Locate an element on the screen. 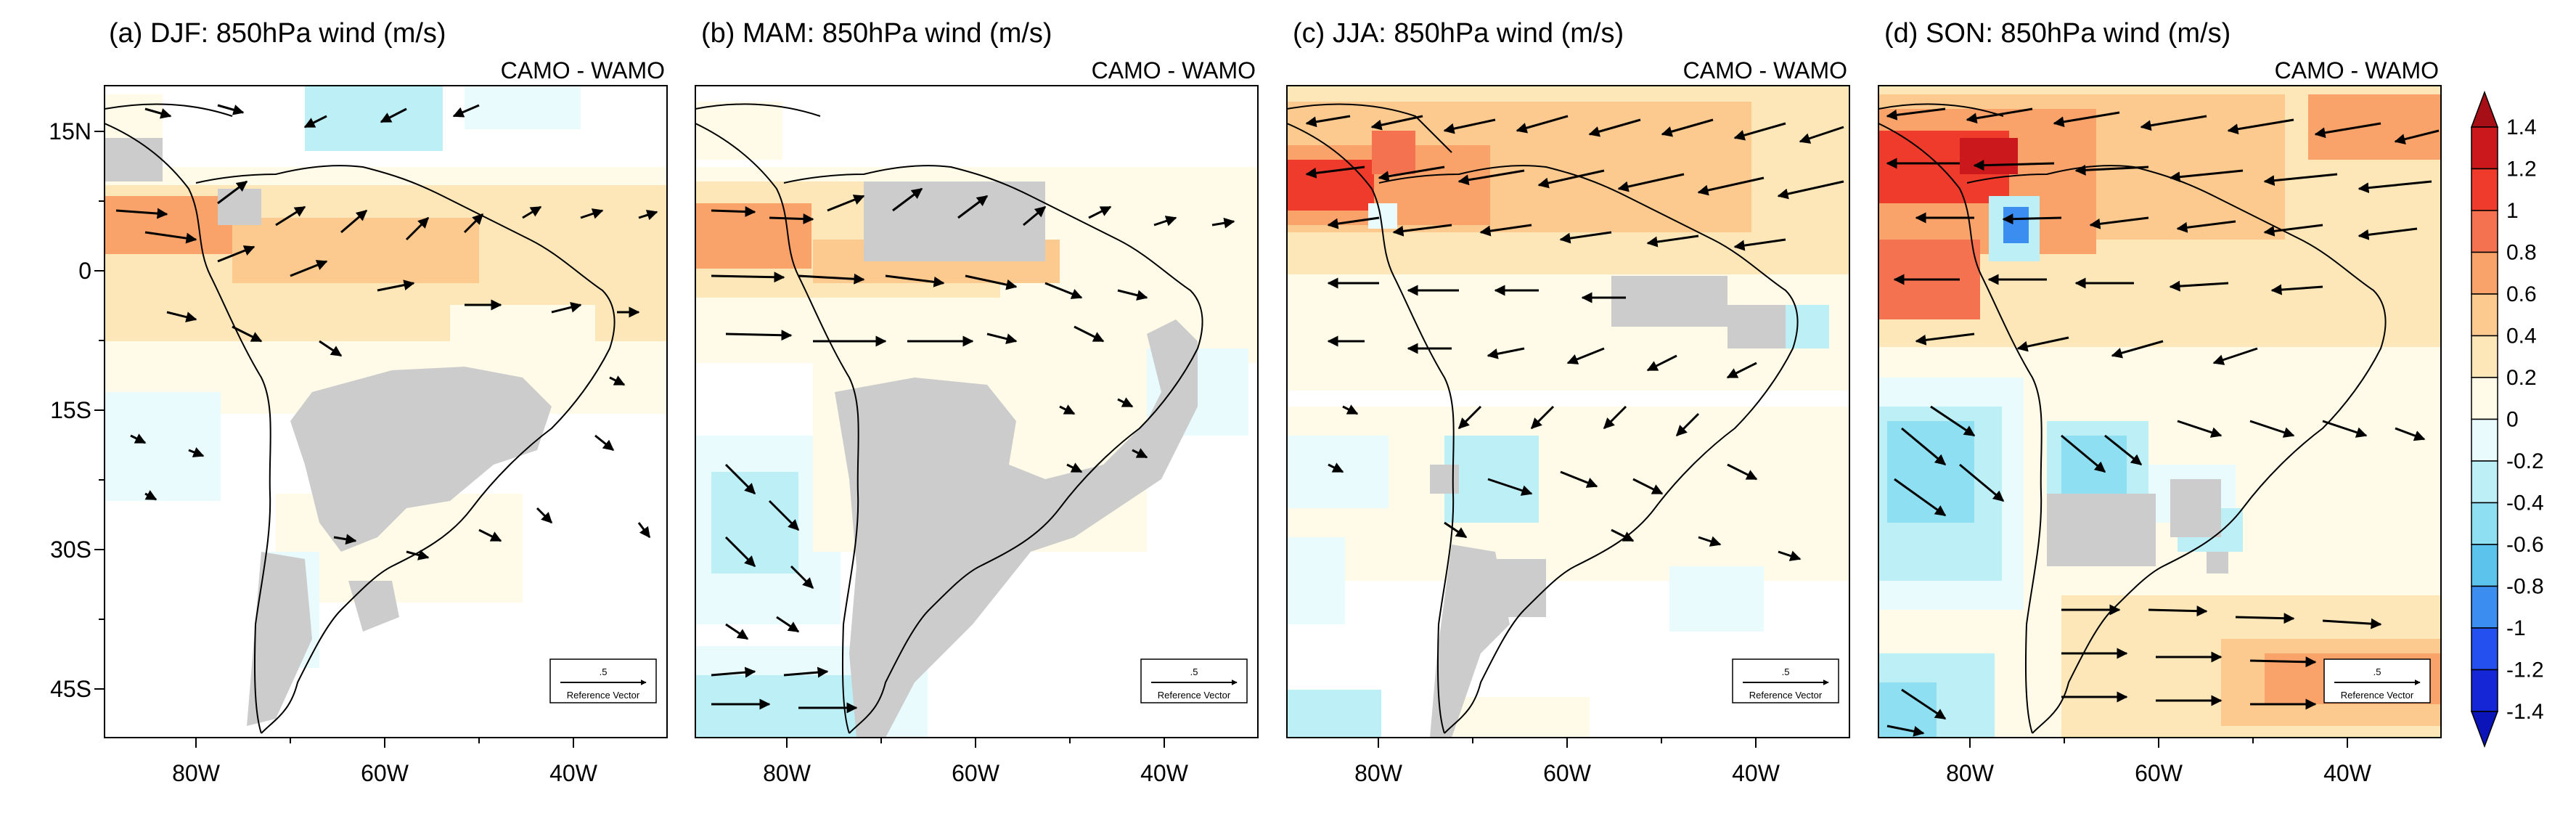  panel-b-ref-label: Reference Vector is located at coordinates (1194, 695).